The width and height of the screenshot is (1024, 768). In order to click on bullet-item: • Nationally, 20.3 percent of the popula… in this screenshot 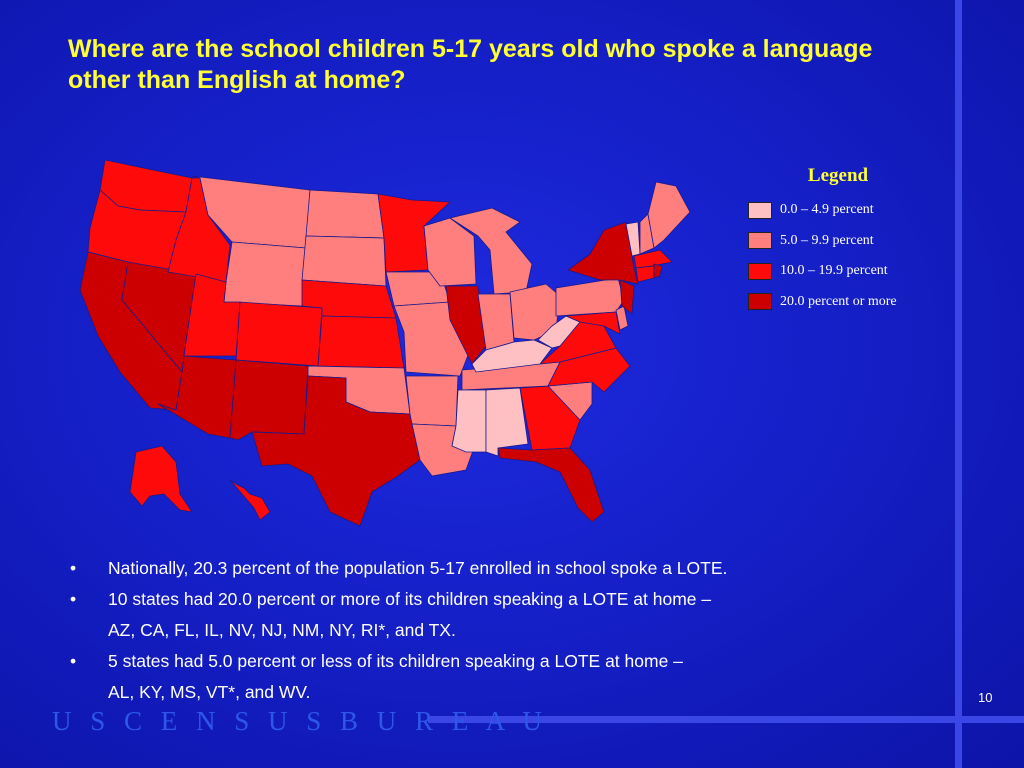, I will do `click(500, 568)`.